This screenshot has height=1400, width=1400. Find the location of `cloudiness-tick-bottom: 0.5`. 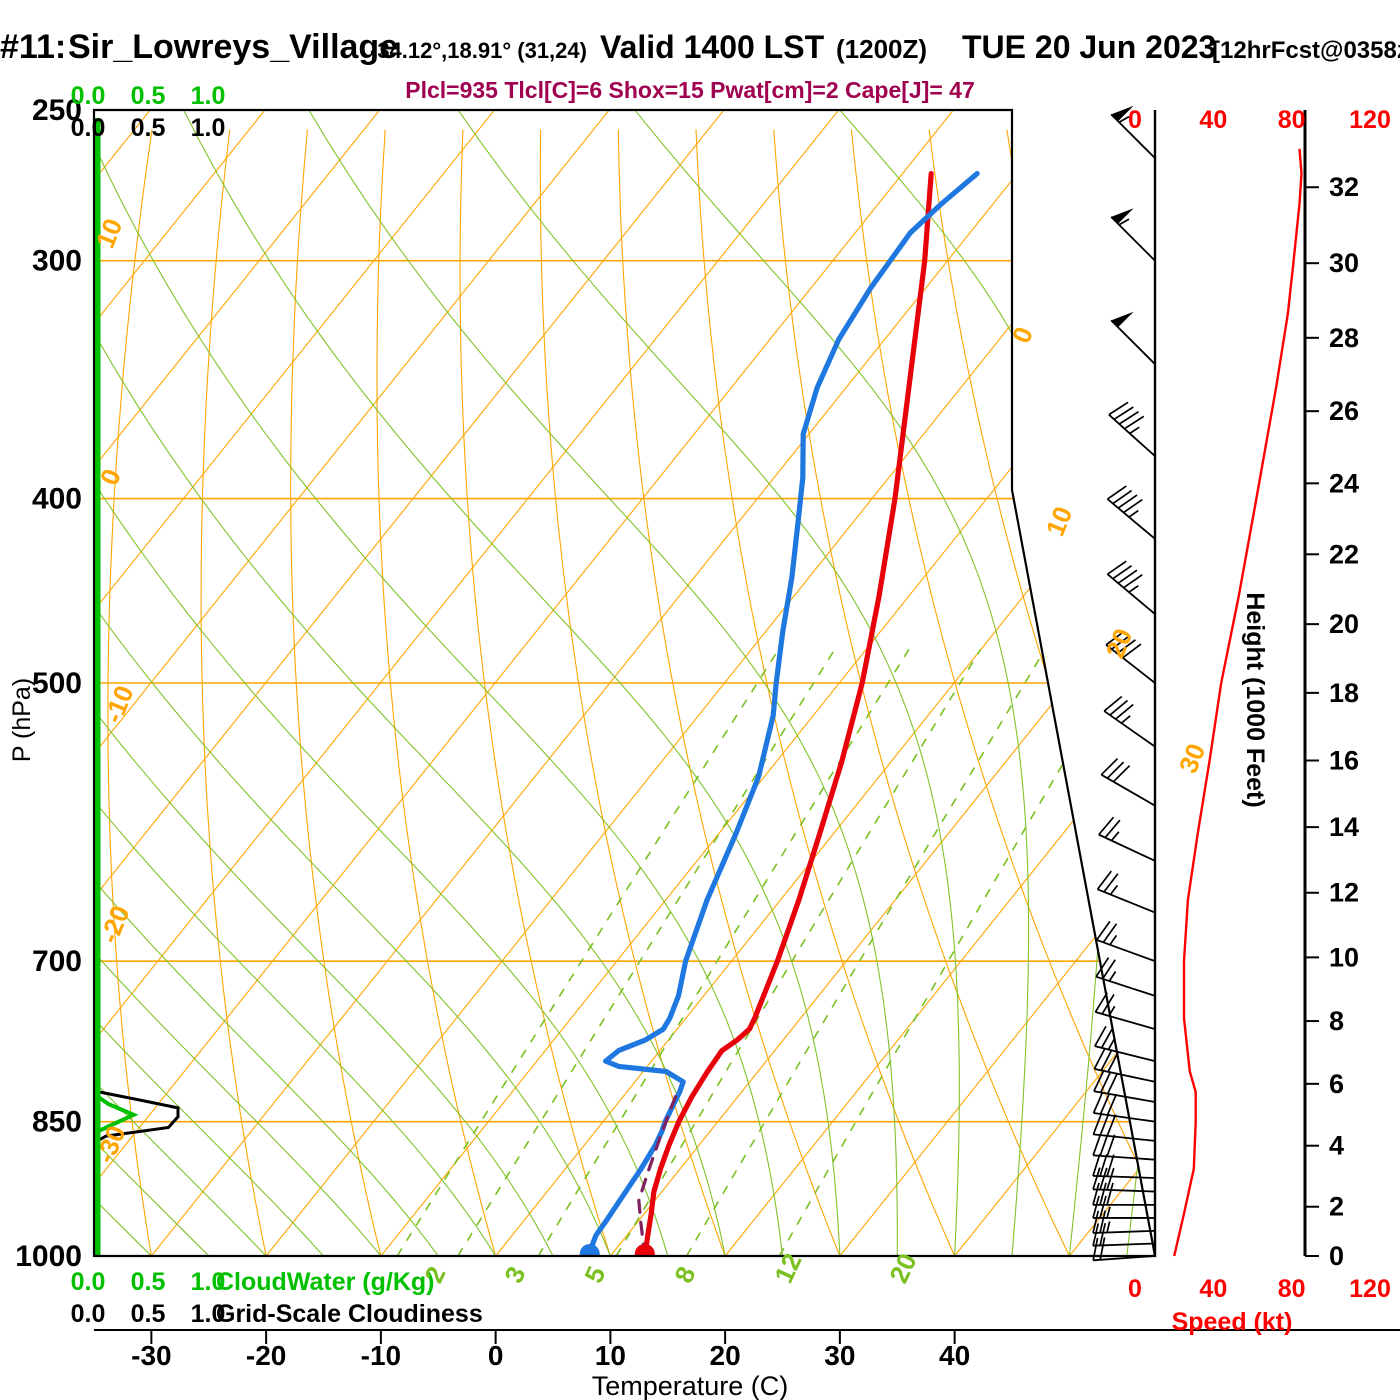

cloudiness-tick-bottom: 0.5 is located at coordinates (148, 1314).